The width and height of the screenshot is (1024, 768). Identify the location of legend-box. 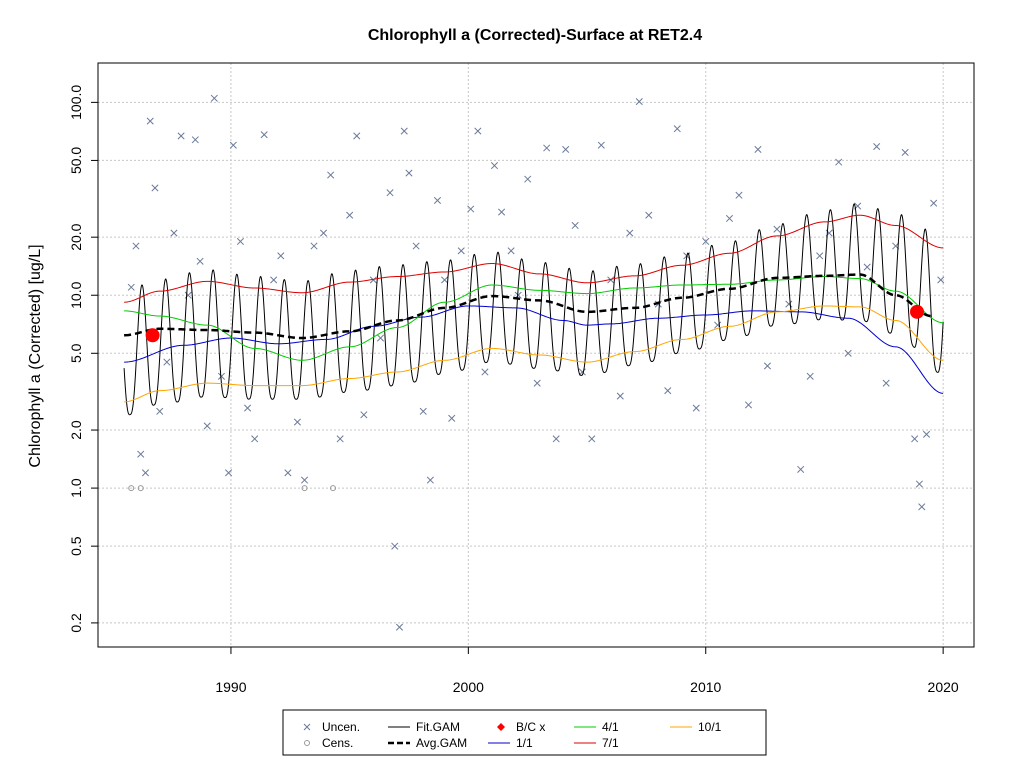
(524, 732).